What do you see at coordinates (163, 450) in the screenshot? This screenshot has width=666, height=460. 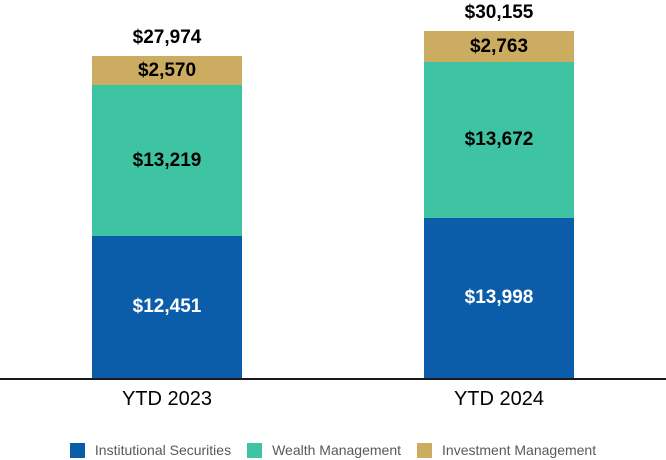 I see `legend-label: Institutional Securities` at bounding box center [163, 450].